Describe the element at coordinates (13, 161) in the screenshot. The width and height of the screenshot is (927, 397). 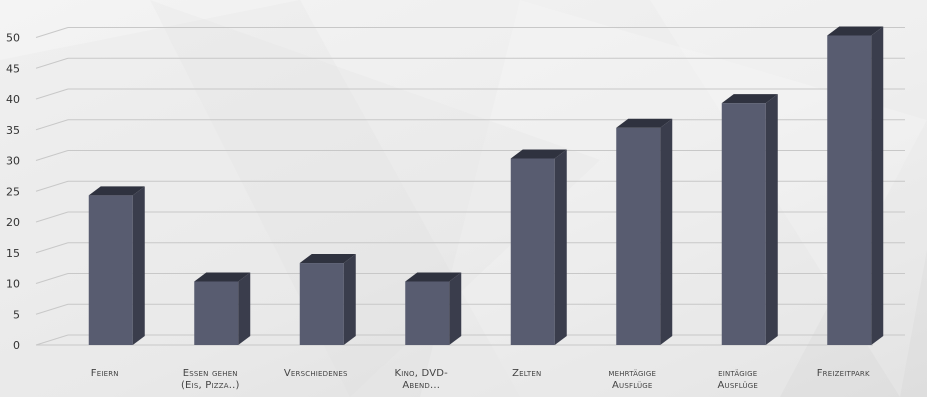
I see `y-tick-label: 30` at that location.